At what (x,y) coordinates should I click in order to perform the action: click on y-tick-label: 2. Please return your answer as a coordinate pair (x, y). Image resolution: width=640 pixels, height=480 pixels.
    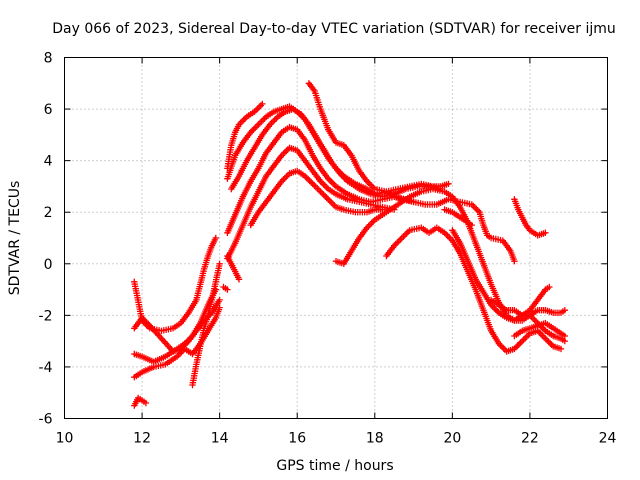
    Looking at the image, I should click on (48, 213).